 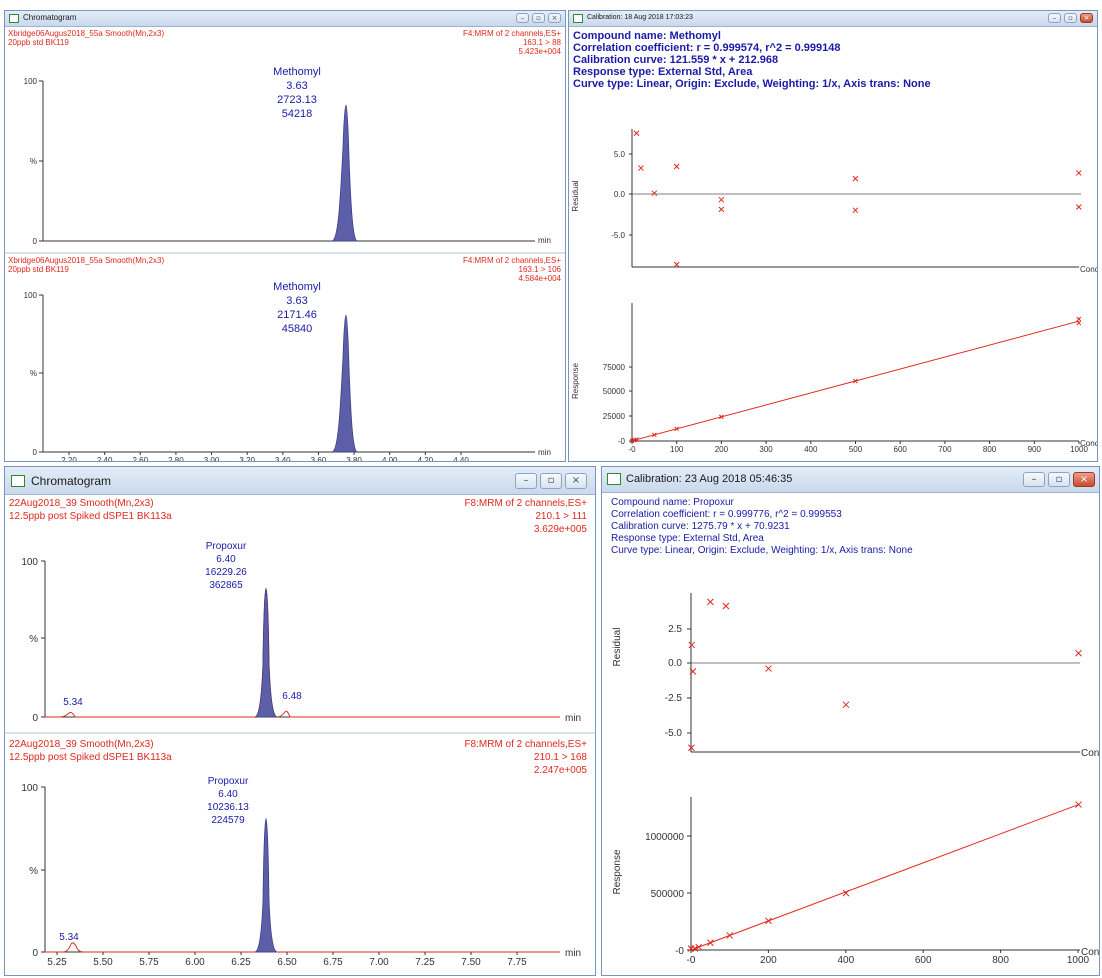 What do you see at coordinates (674, 698) in the screenshot?
I see `residual-tick: -2.5` at bounding box center [674, 698].